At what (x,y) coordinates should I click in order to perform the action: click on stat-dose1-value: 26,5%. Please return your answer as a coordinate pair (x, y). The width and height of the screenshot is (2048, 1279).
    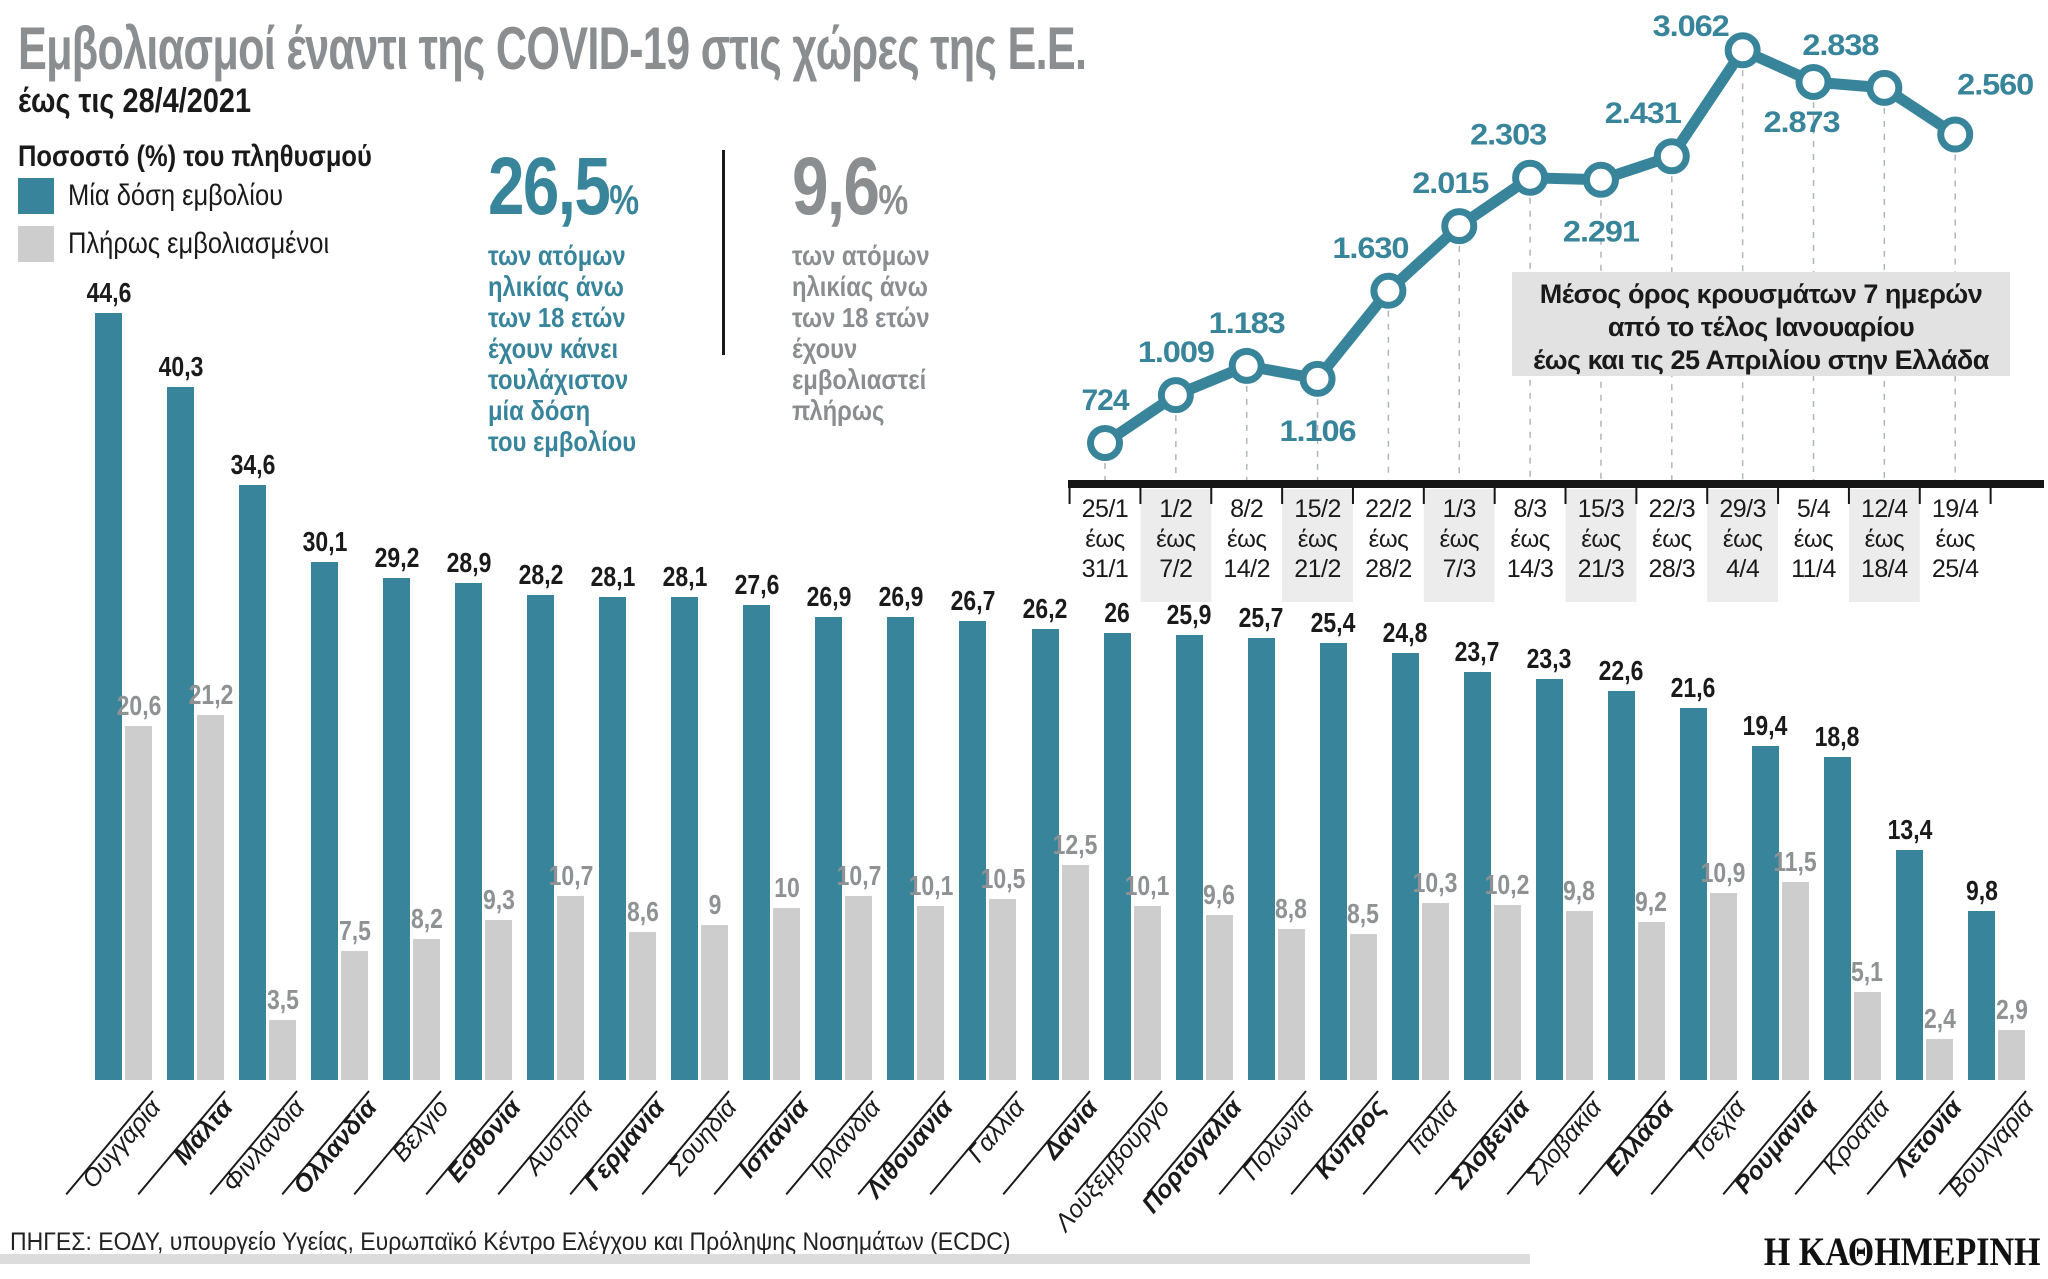
    Looking at the image, I should click on (563, 187).